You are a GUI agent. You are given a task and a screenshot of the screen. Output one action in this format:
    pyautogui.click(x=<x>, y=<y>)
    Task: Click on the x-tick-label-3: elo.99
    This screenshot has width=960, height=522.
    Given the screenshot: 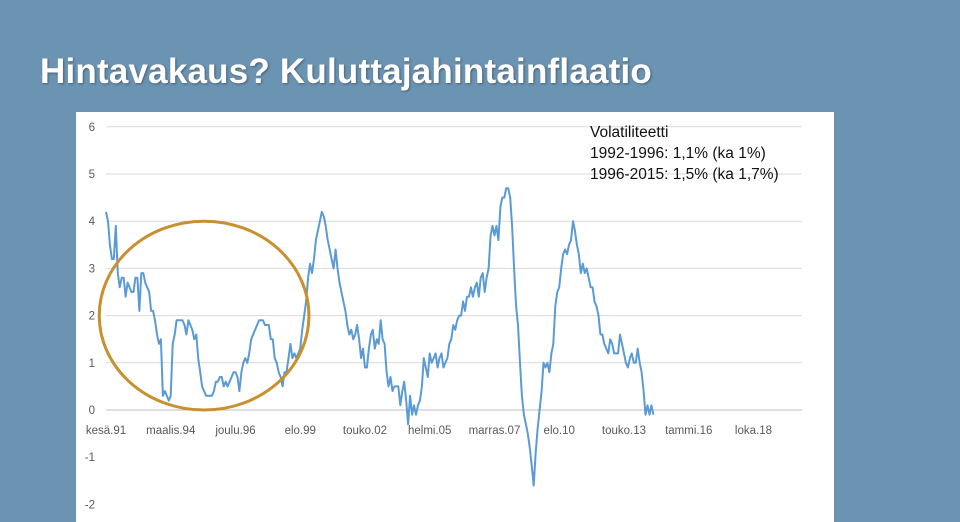 What is the action you would take?
    pyautogui.click(x=300, y=431)
    